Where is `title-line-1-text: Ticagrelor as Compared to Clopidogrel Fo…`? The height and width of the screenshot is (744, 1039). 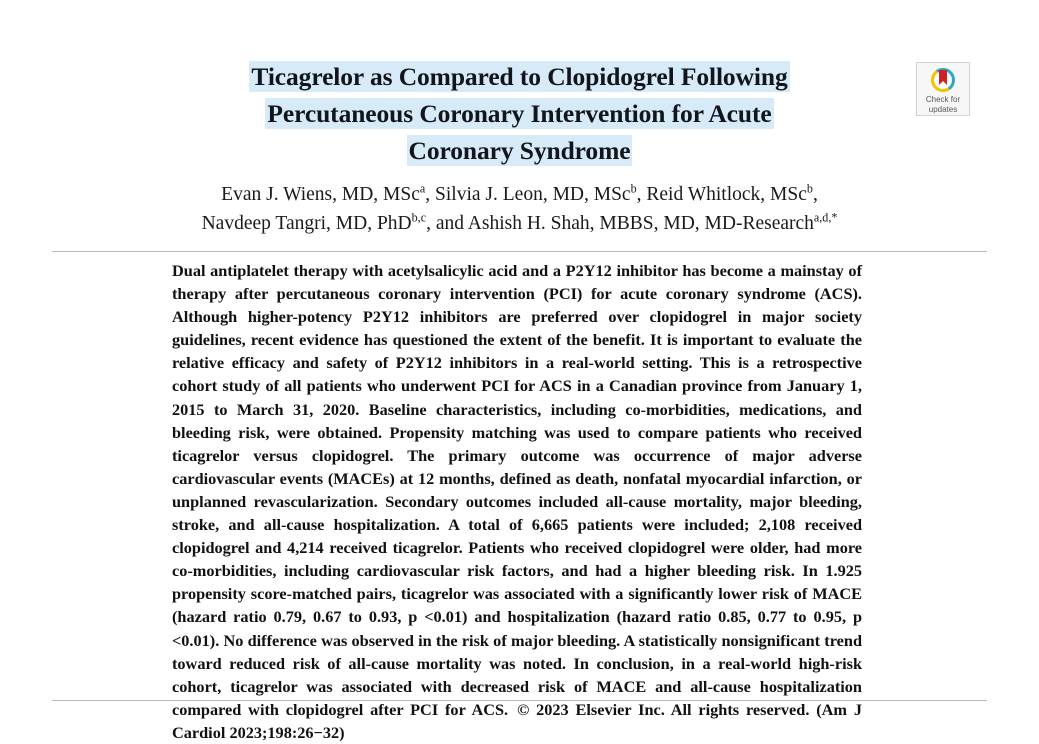 title-line-1-text: Ticagrelor as Compared to Clopidogrel Fo… is located at coordinates (519, 76).